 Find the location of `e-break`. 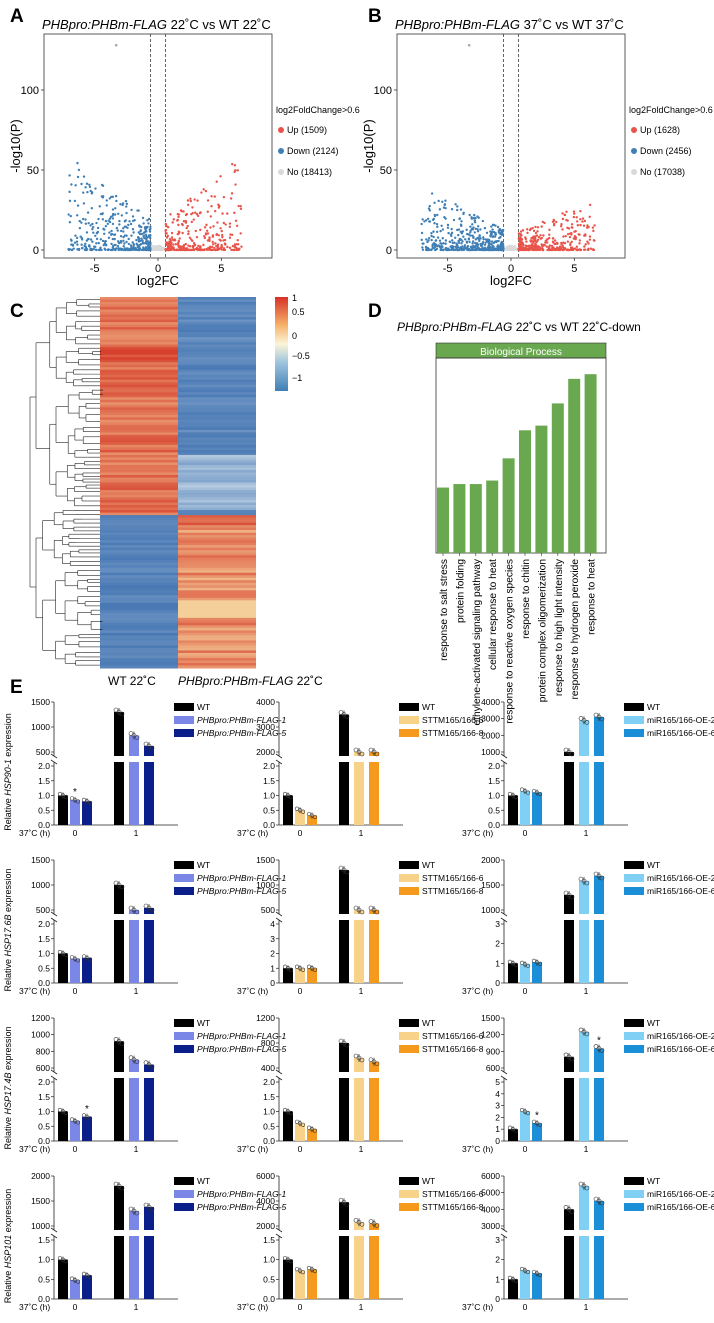

e-break is located at coordinates (54, 920).